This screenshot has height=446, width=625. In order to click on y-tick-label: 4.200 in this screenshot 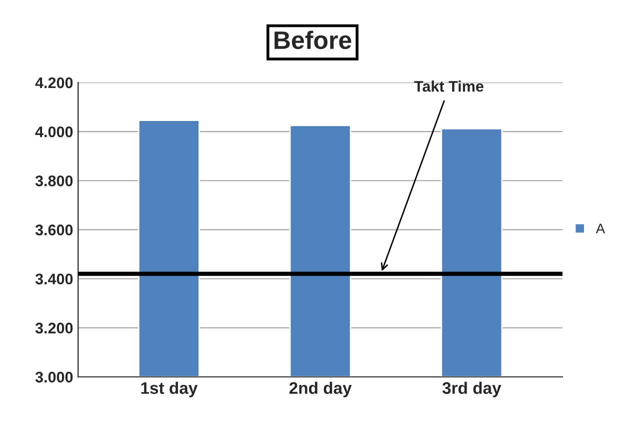, I will do `click(54, 82)`.